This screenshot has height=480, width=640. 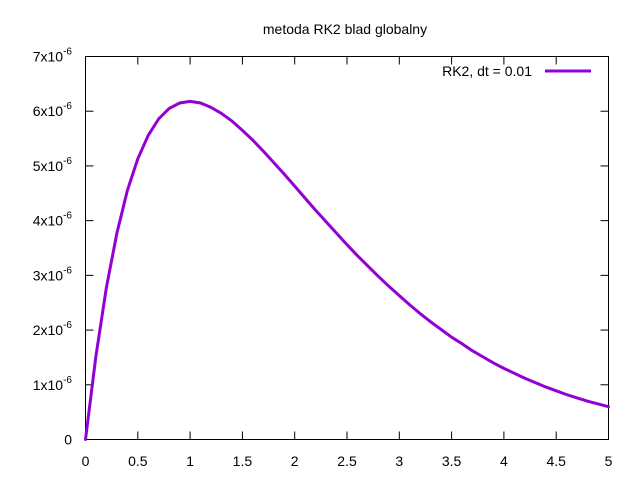 I want to click on x-tick-label: 5, so click(x=609, y=461).